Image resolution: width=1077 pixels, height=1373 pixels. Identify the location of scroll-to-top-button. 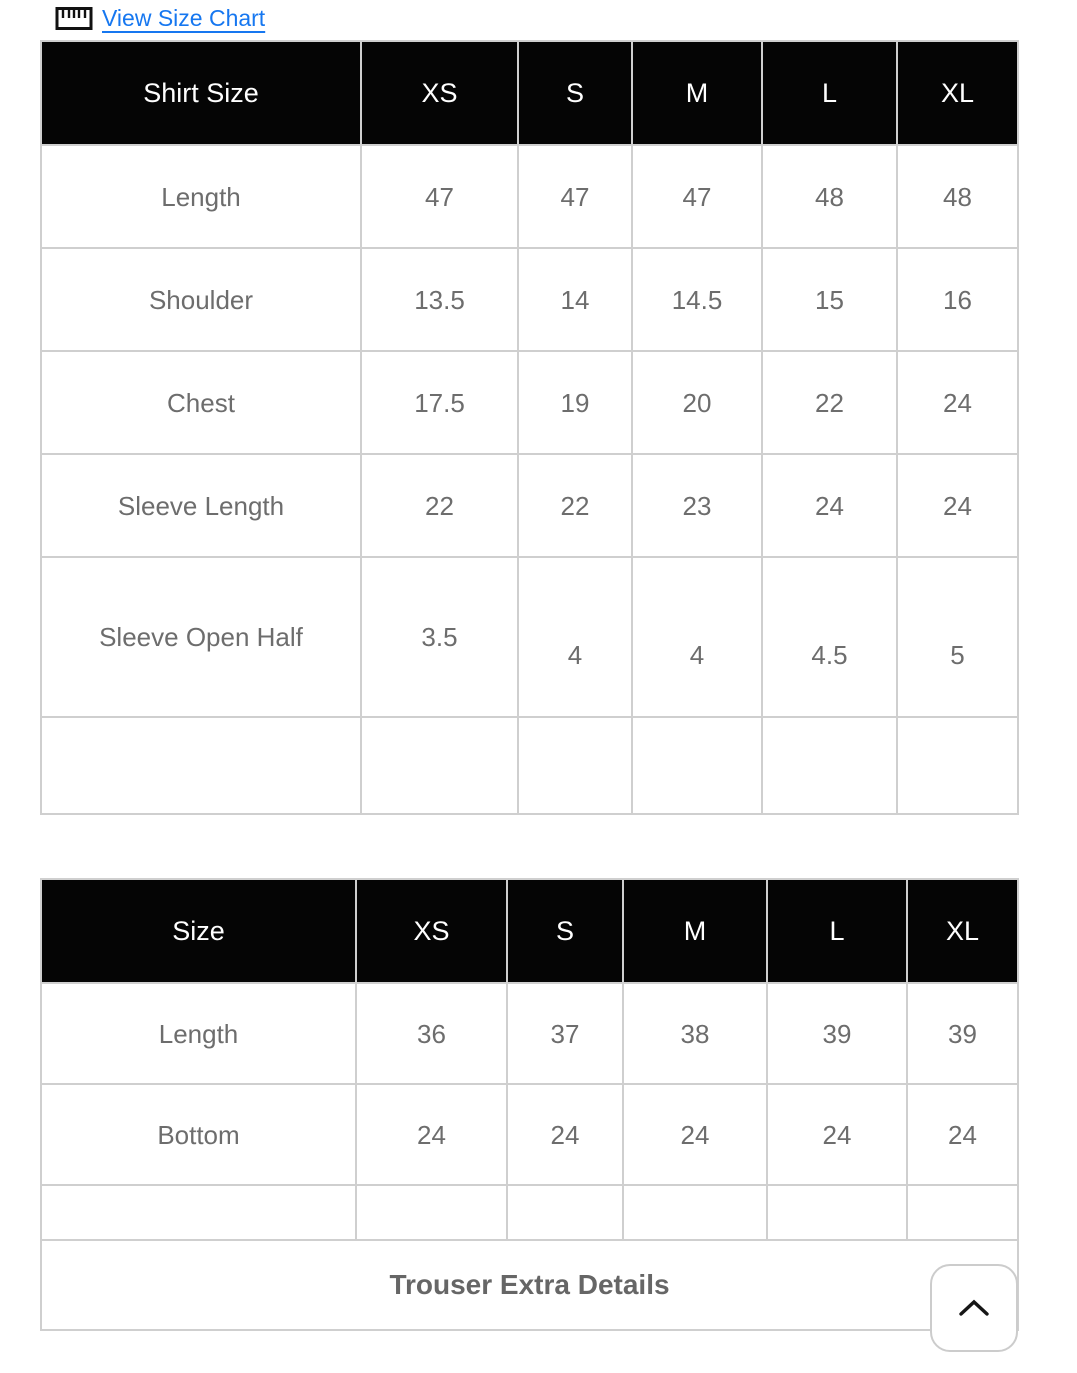
(974, 1308).